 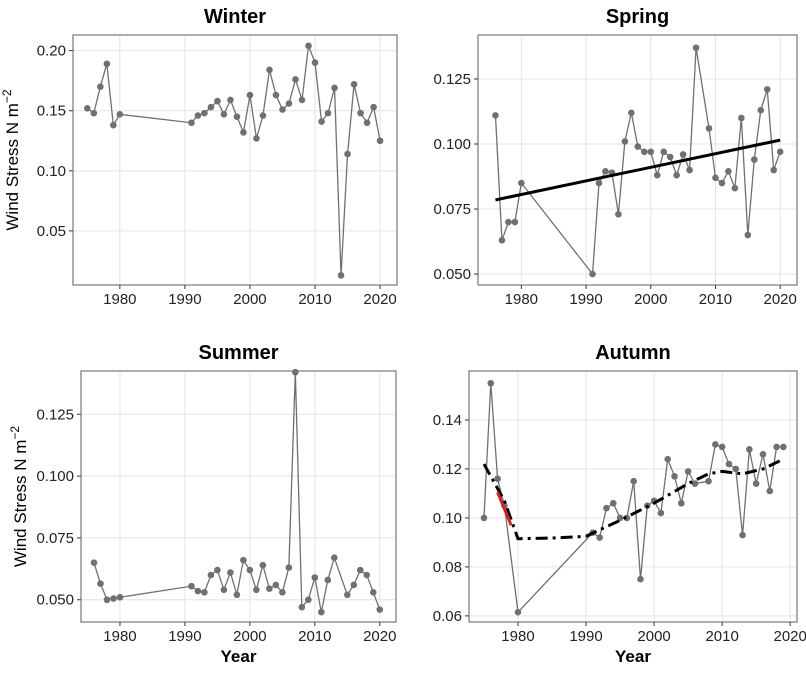 What do you see at coordinates (51, 231) in the screenshot?
I see `y-tick-label: 0.05` at bounding box center [51, 231].